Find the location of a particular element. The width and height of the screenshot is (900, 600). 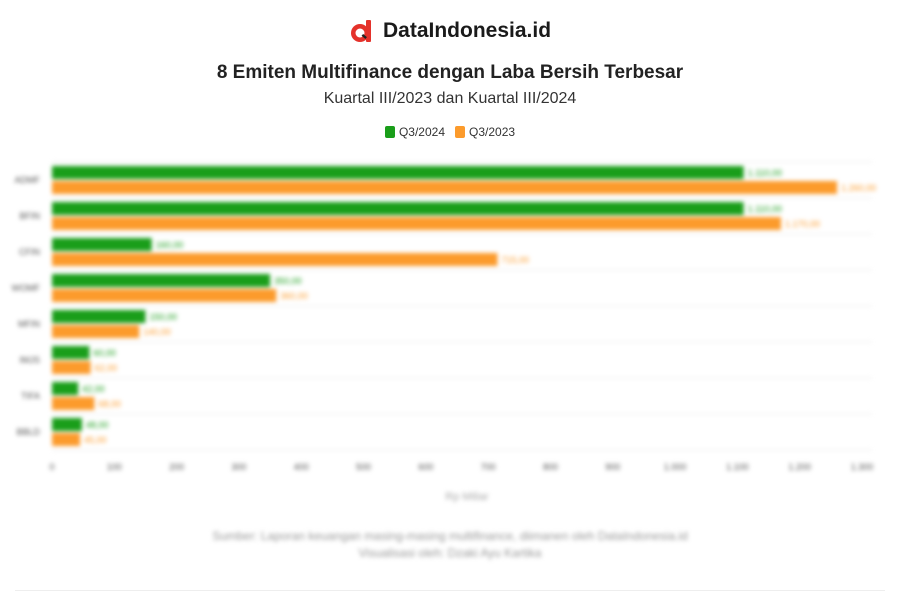

category-label: IMJS is located at coordinates (29, 360).